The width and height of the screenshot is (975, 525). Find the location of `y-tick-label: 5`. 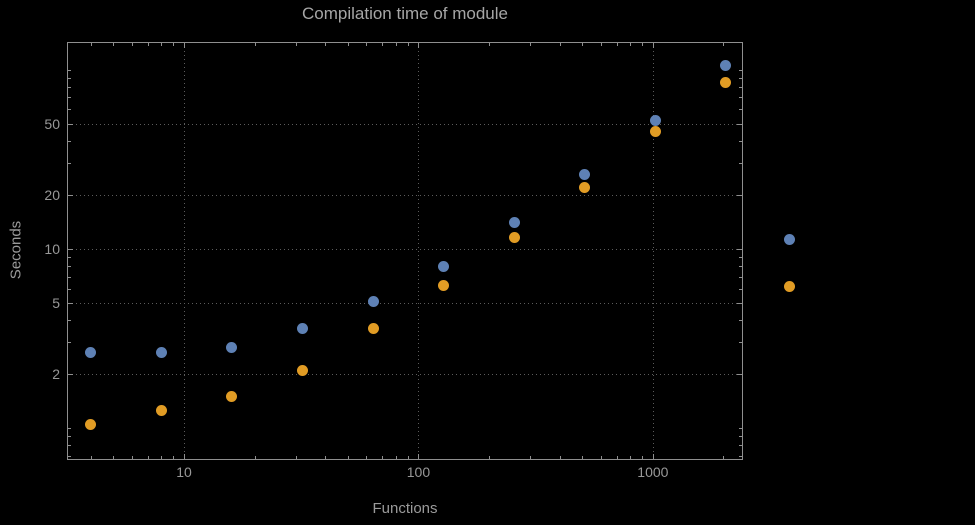

y-tick-label: 5 is located at coordinates (56, 302).